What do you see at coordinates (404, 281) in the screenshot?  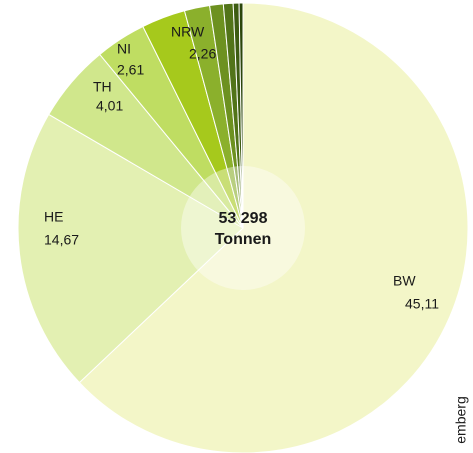 I see `slice-label: BW` at bounding box center [404, 281].